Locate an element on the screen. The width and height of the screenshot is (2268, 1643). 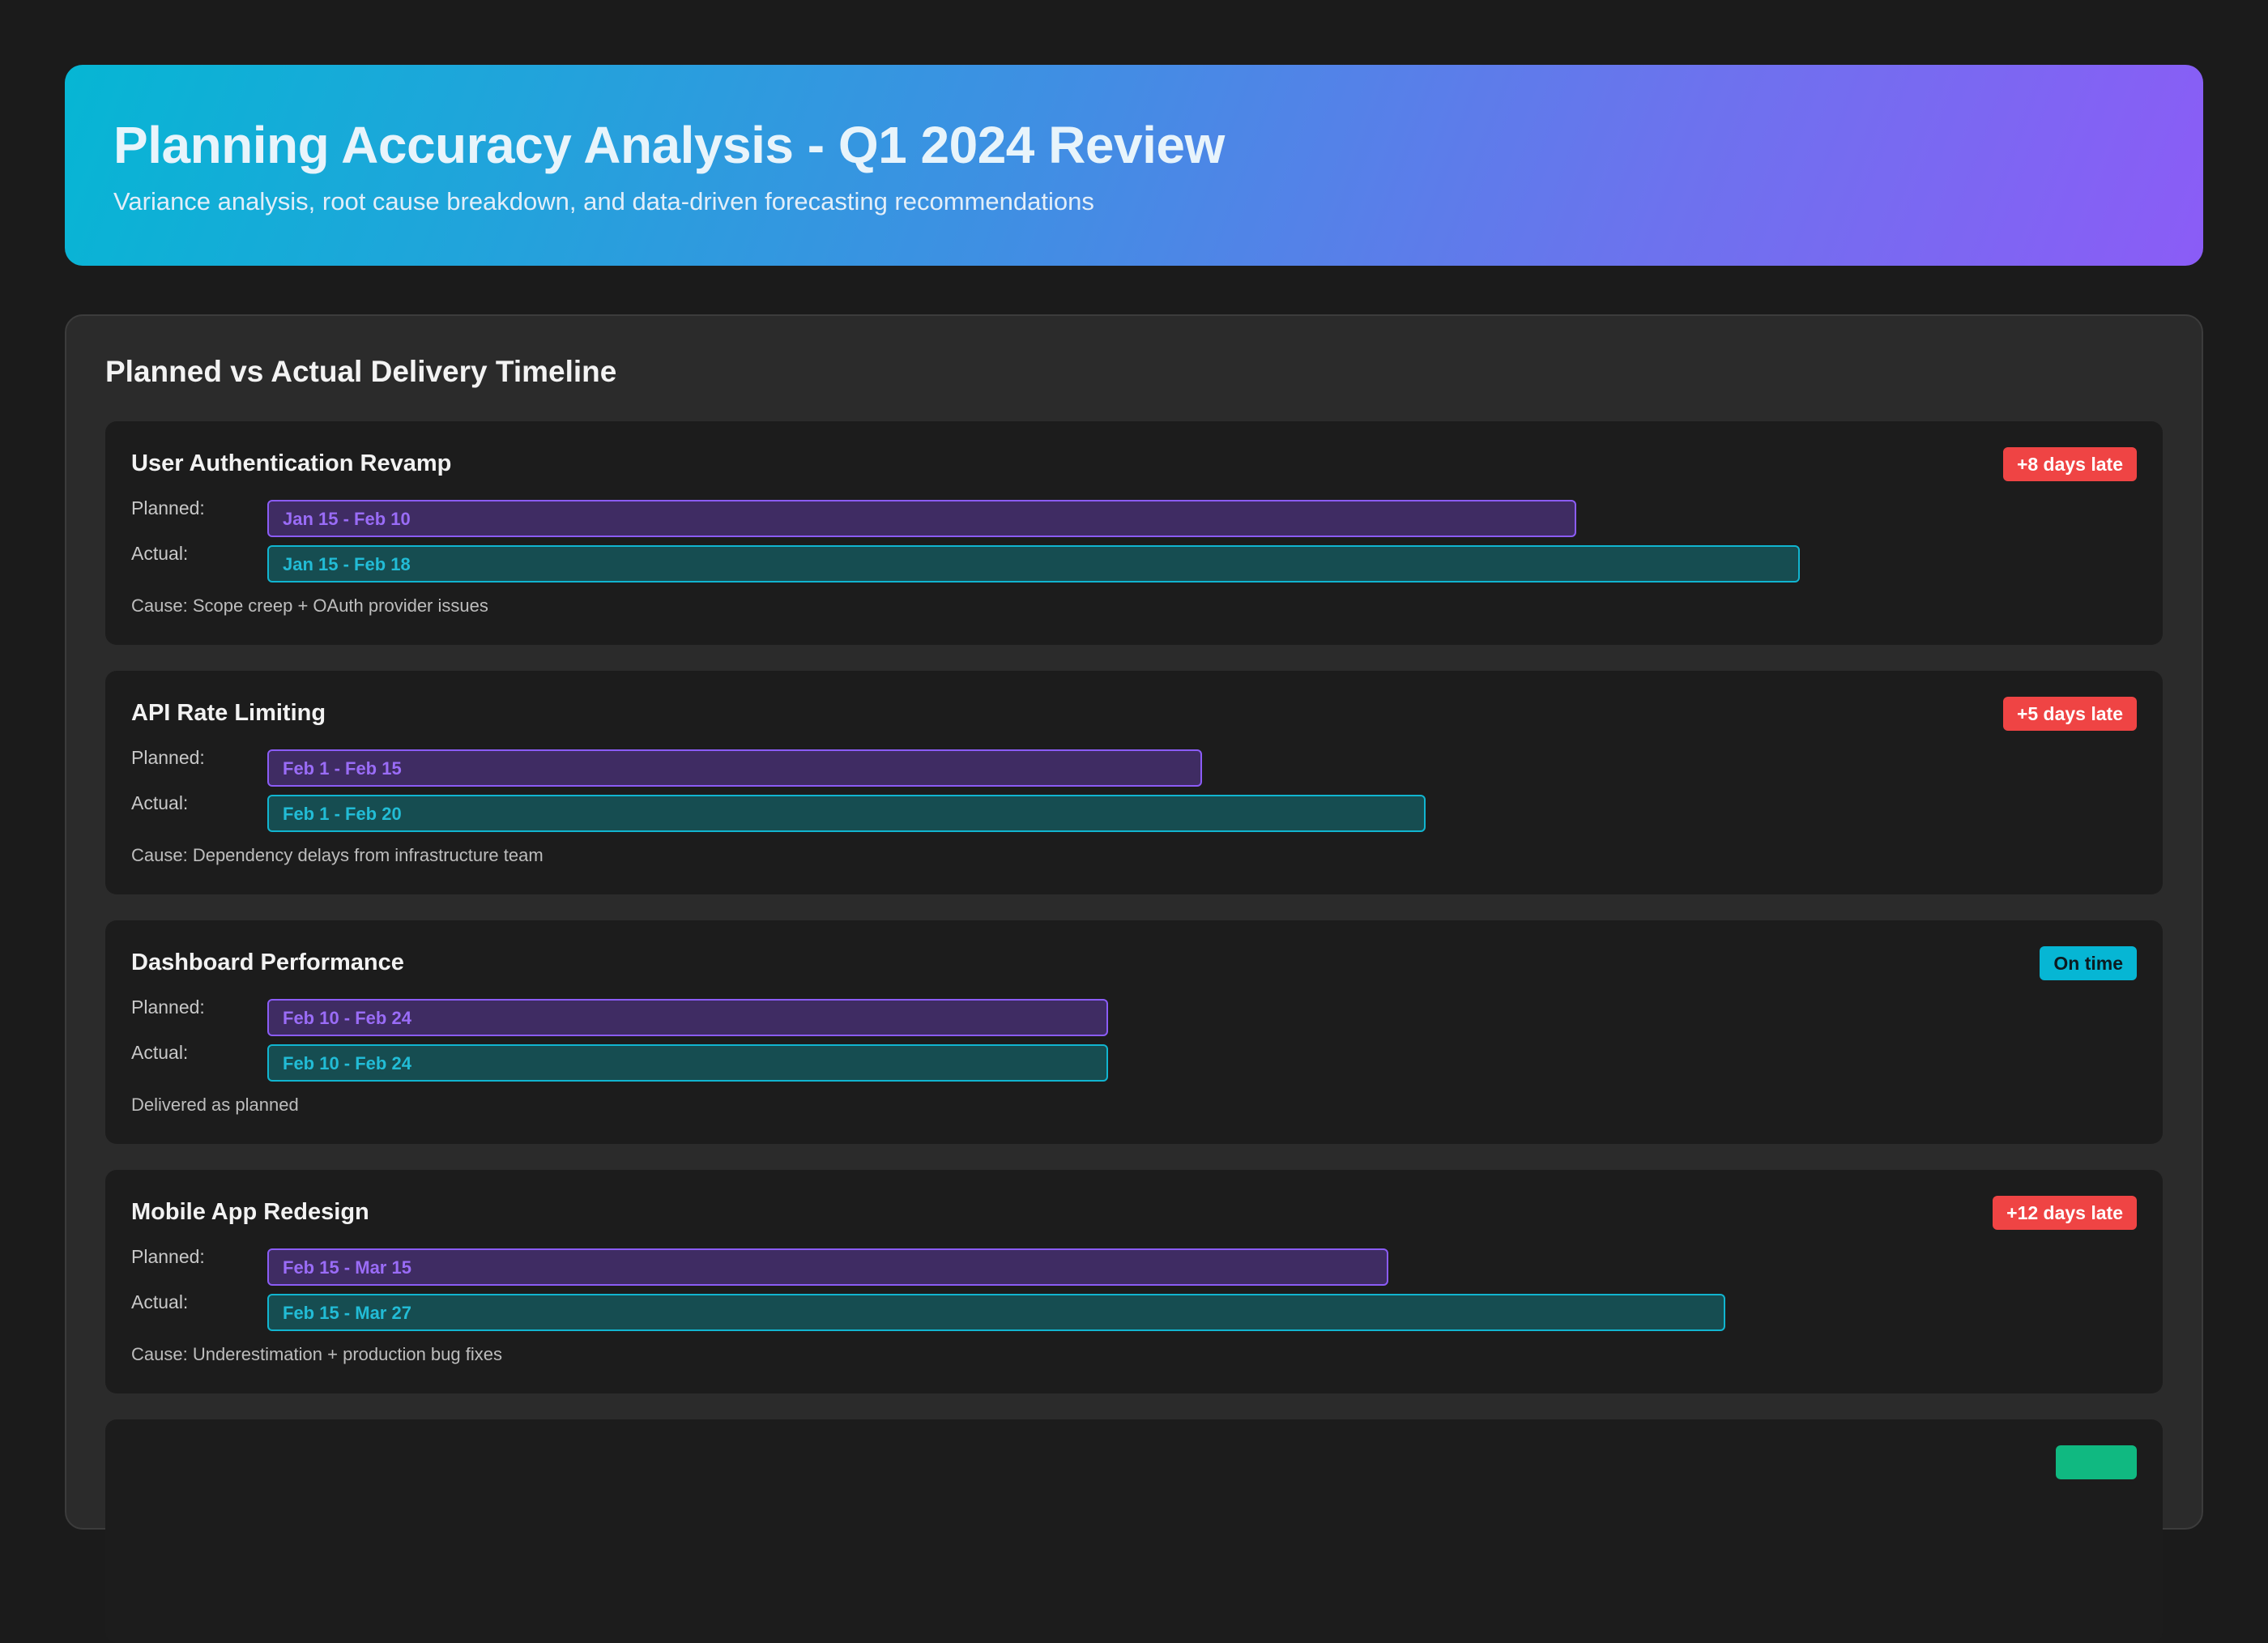
actual-bar: Feb 15 - Mar 27 is located at coordinates (996, 1312).